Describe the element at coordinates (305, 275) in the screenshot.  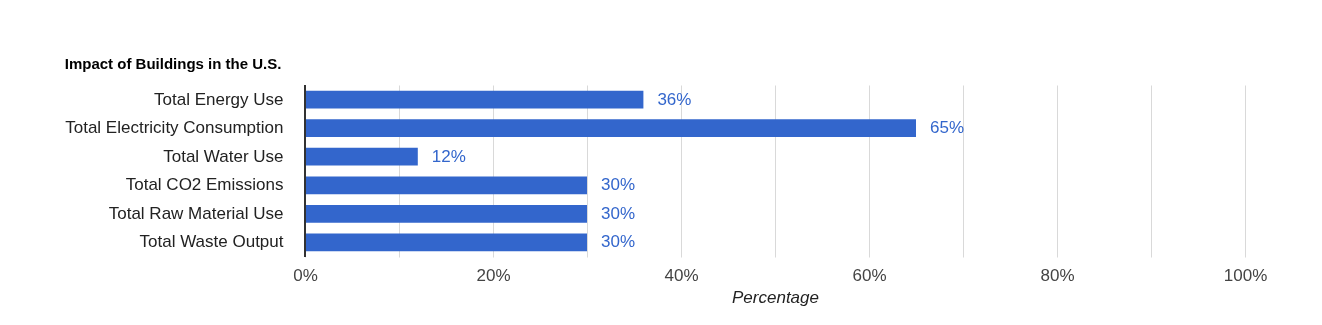
I see `x-tick-label: 0%` at that location.